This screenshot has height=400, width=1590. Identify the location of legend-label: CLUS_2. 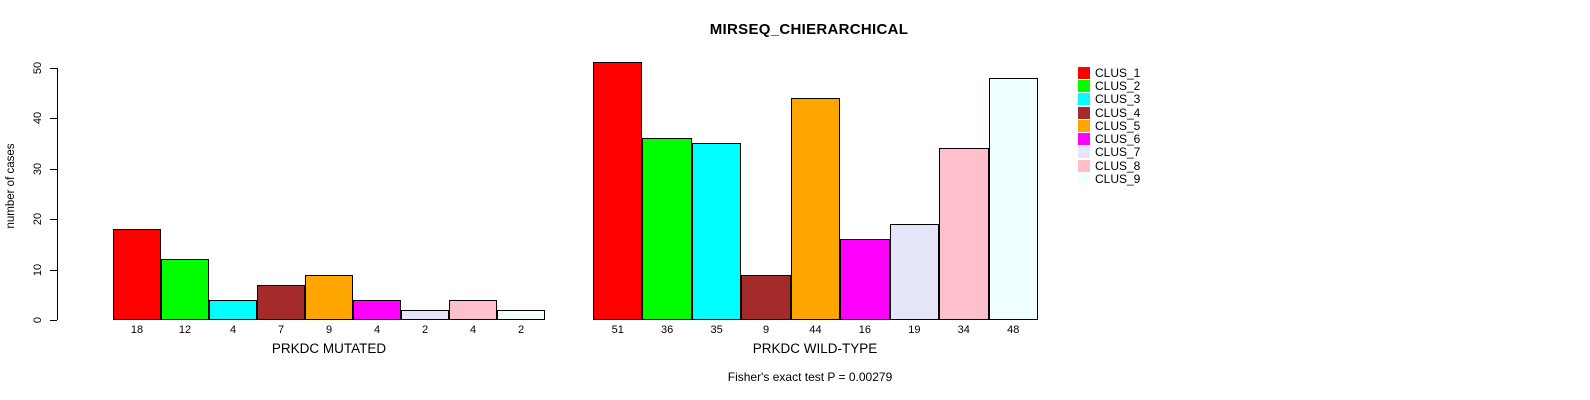
(1118, 85).